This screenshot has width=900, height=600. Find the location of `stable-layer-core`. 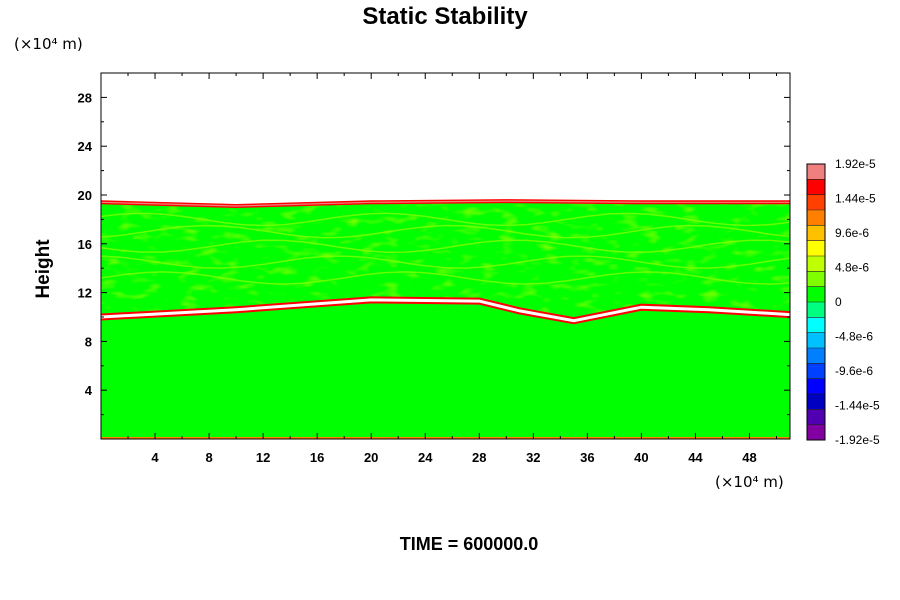

stable-layer-core is located at coordinates (445, 310).